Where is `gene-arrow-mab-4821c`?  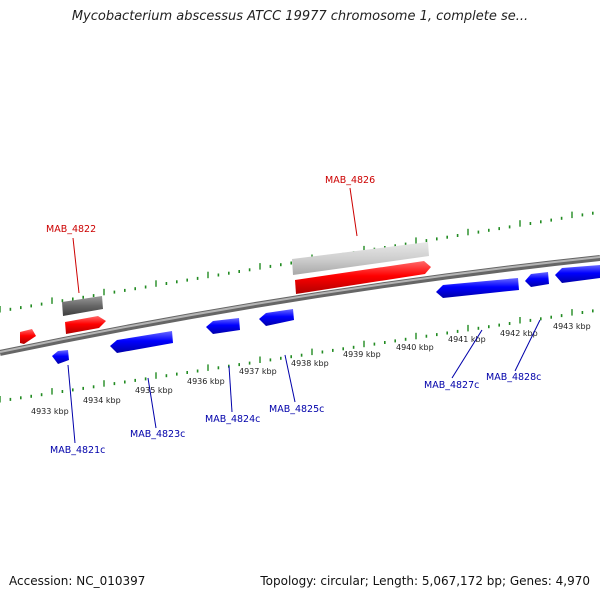
gene-arrow-mab-4821c is located at coordinates (60, 357).